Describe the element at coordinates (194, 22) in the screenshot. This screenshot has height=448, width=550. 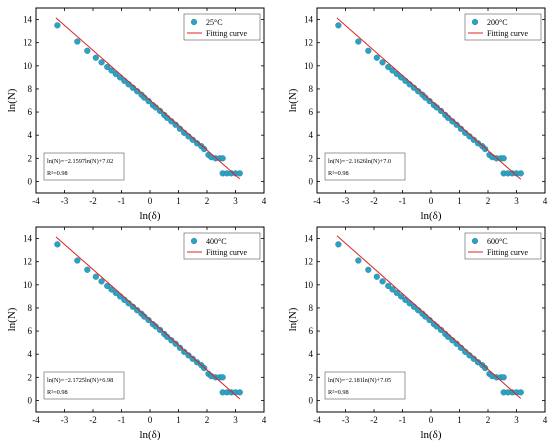
I see `legend-marker-points` at that location.